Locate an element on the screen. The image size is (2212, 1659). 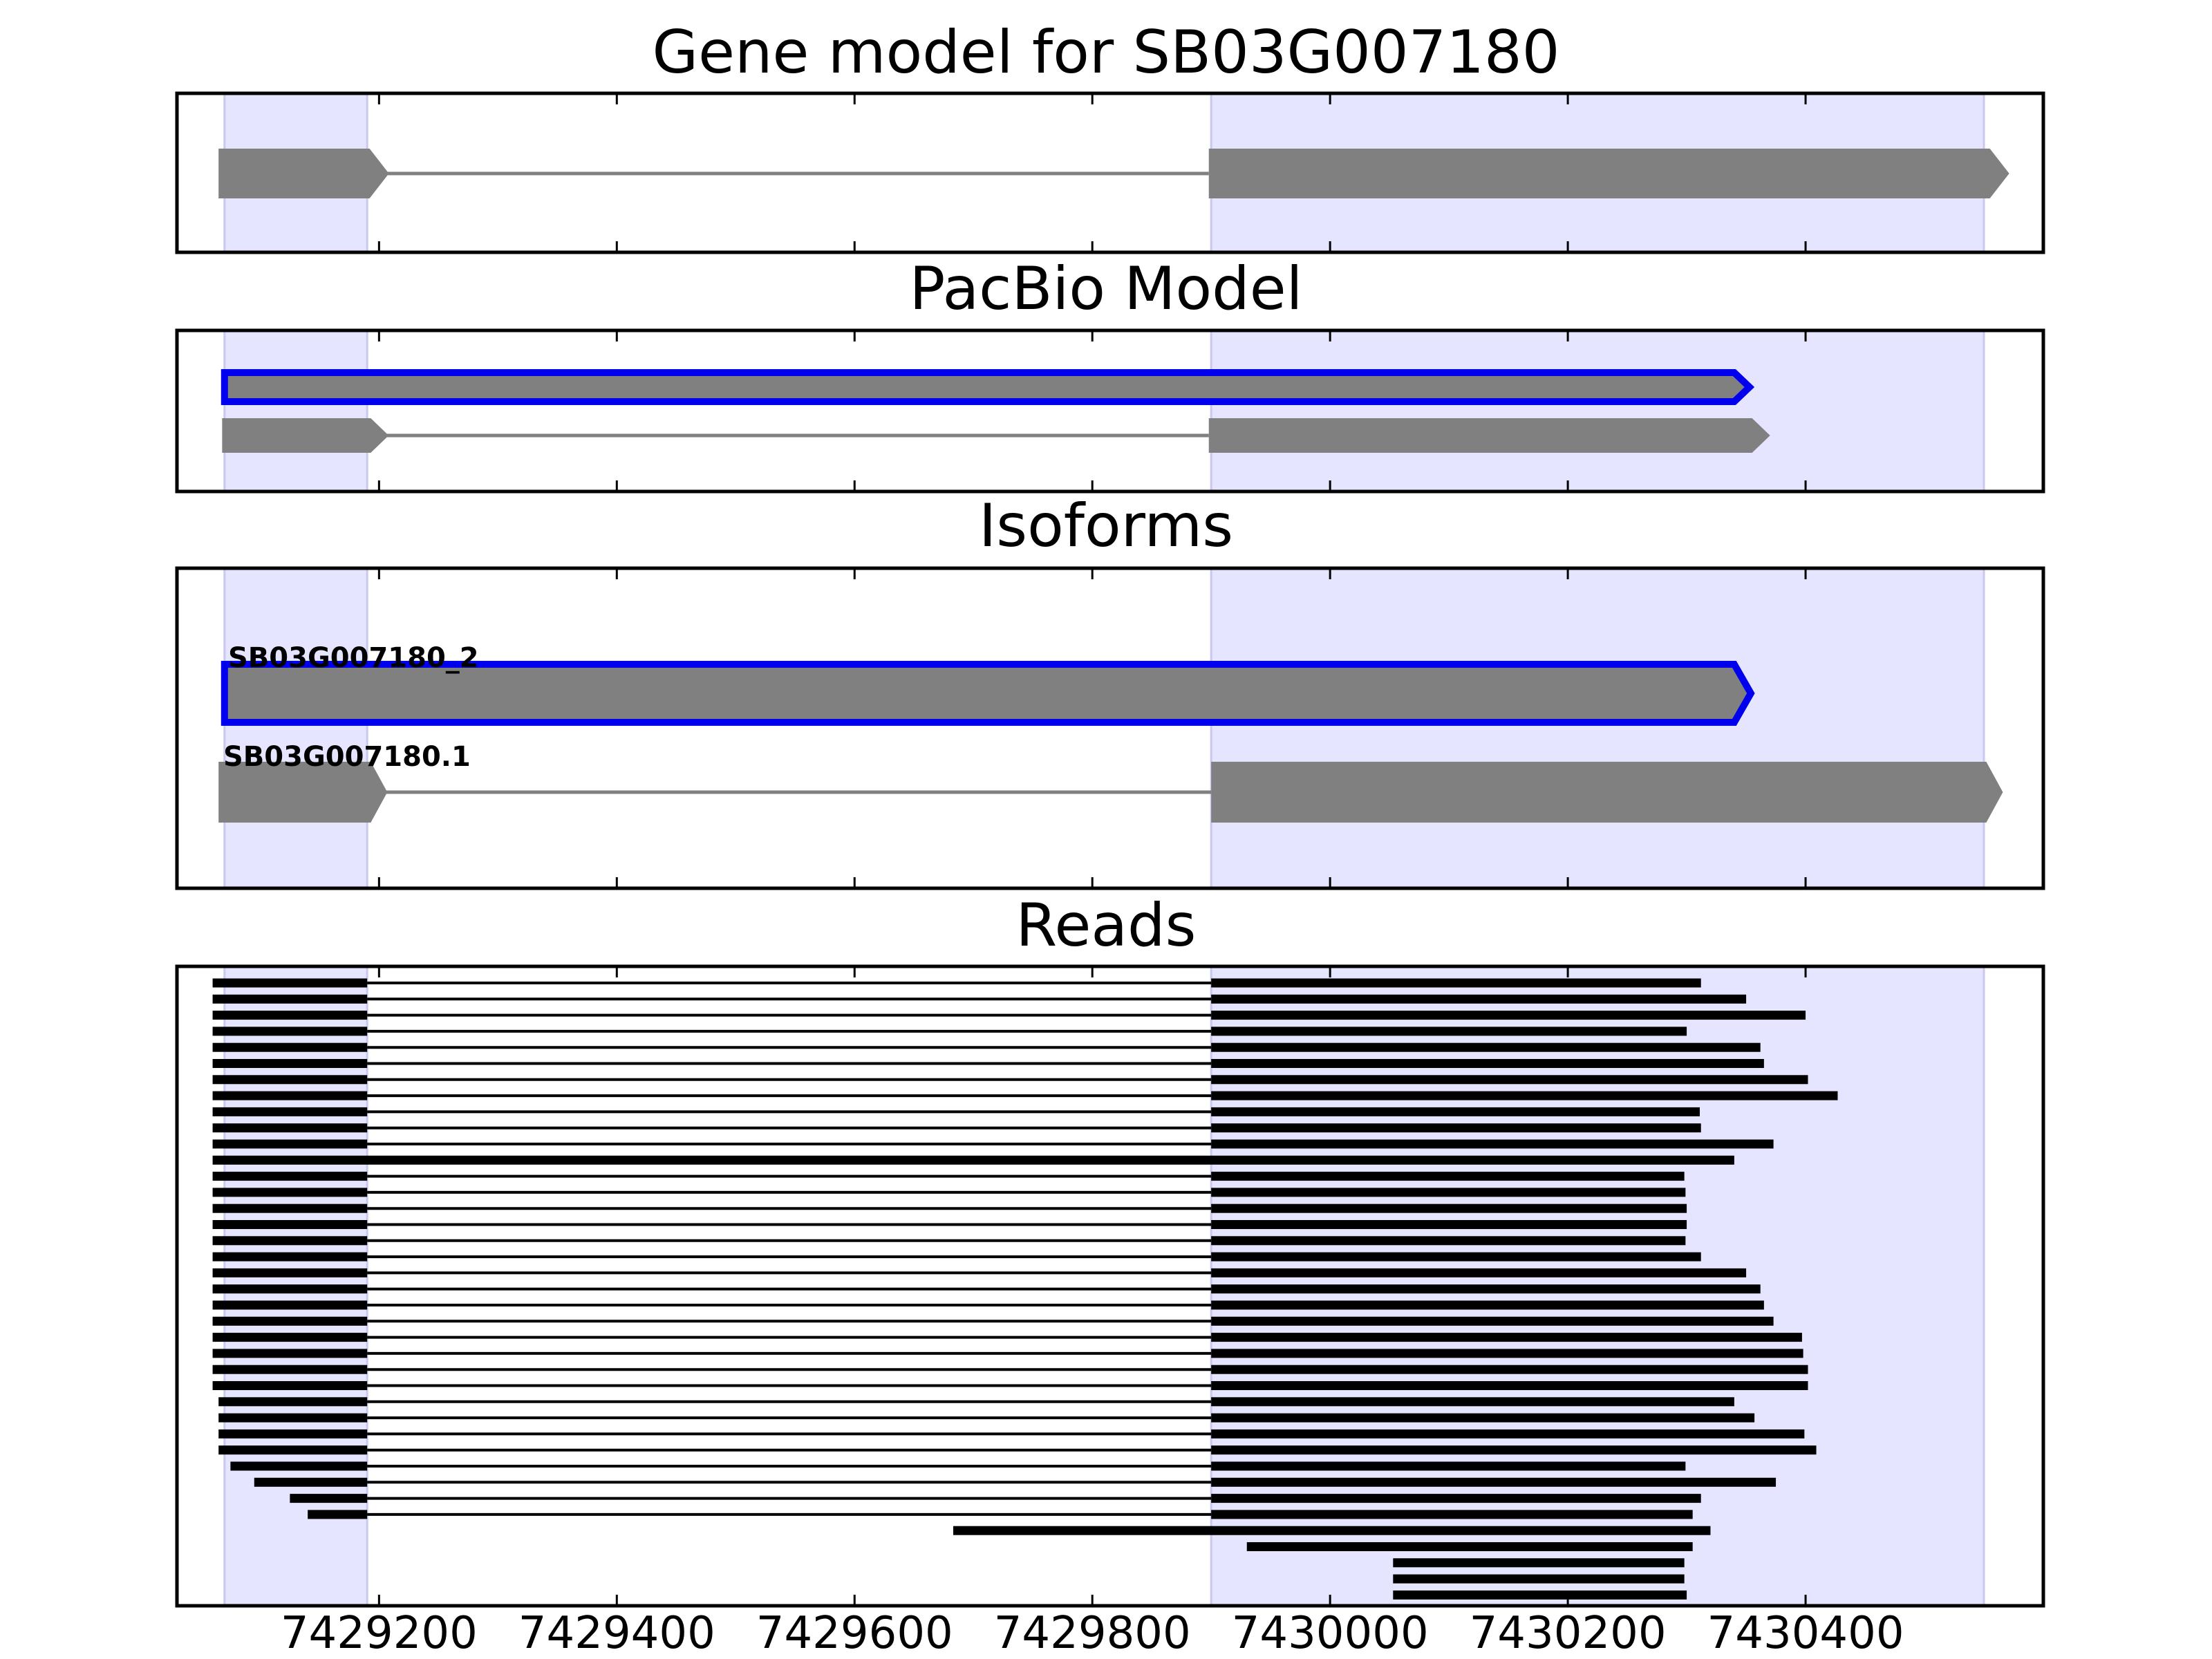
pacbio-model-tracks is located at coordinates (995, 411).